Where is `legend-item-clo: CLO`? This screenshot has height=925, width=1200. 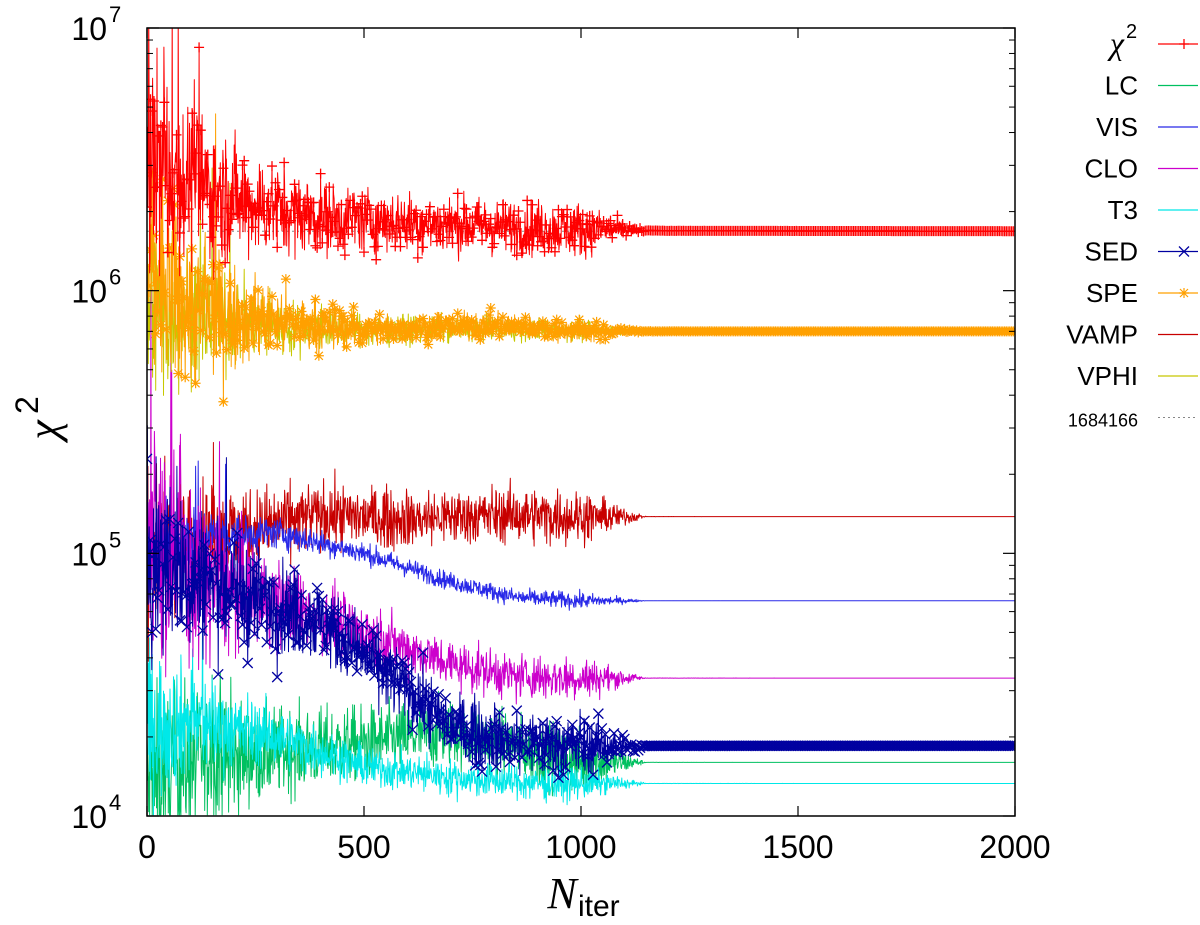
legend-item-clo: CLO is located at coordinates (1141, 169).